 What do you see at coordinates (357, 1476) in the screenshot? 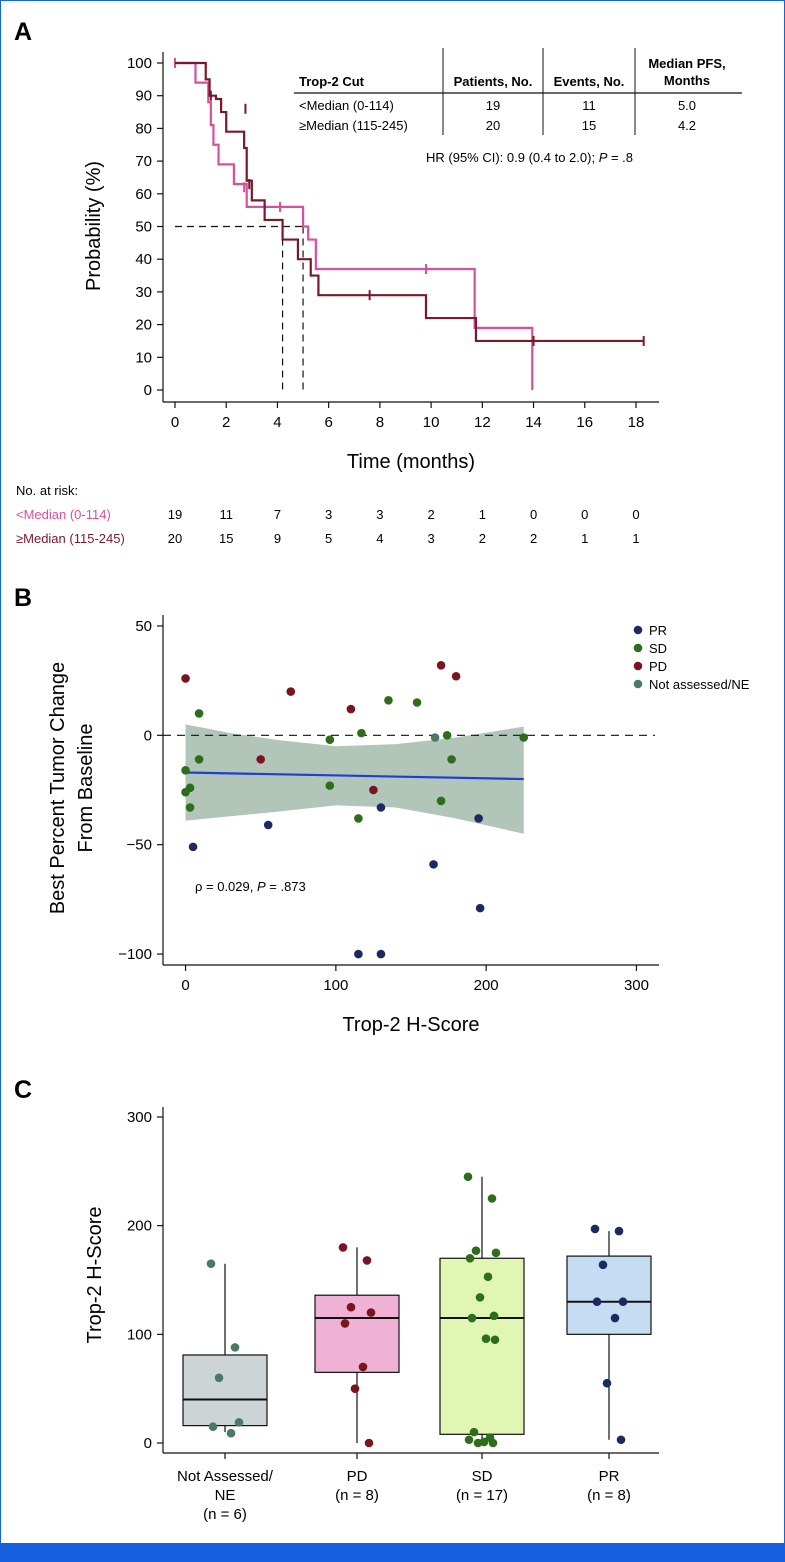
I see `box-group-label: PD` at bounding box center [357, 1476].